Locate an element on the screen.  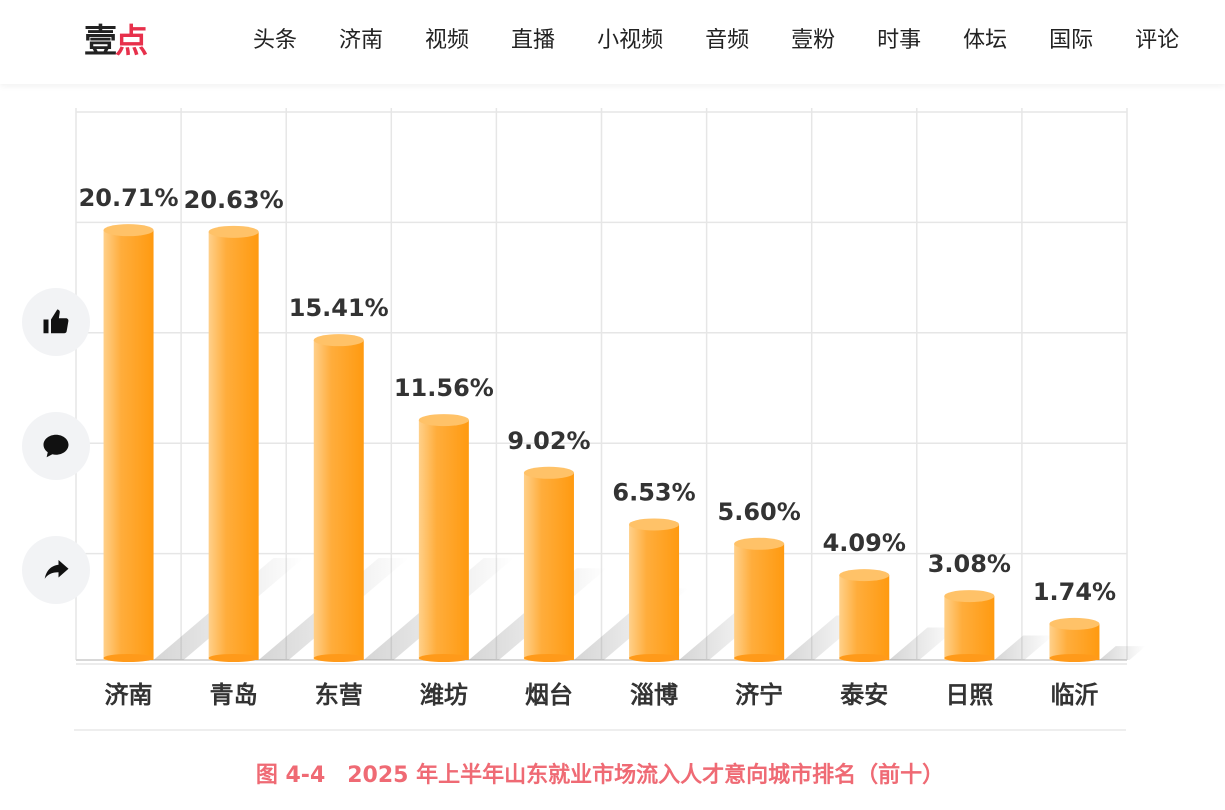
like-button is located at coordinates (56, 322).